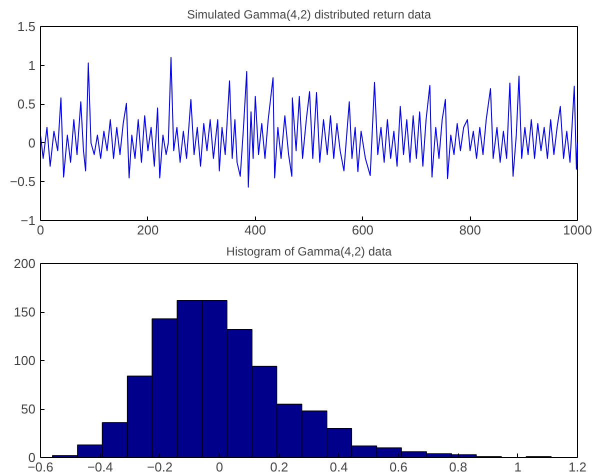 The height and width of the screenshot is (475, 597). I want to click on y-tick-label: 50, so click(28, 409).